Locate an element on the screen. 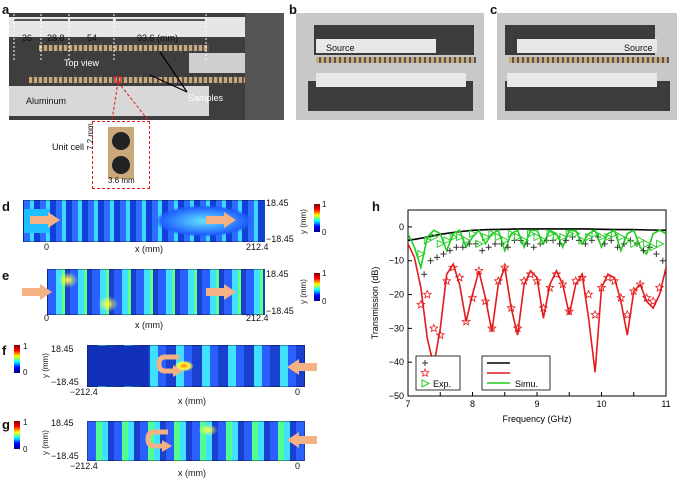  e-y-bot: −18.45 is located at coordinates (280, 311).